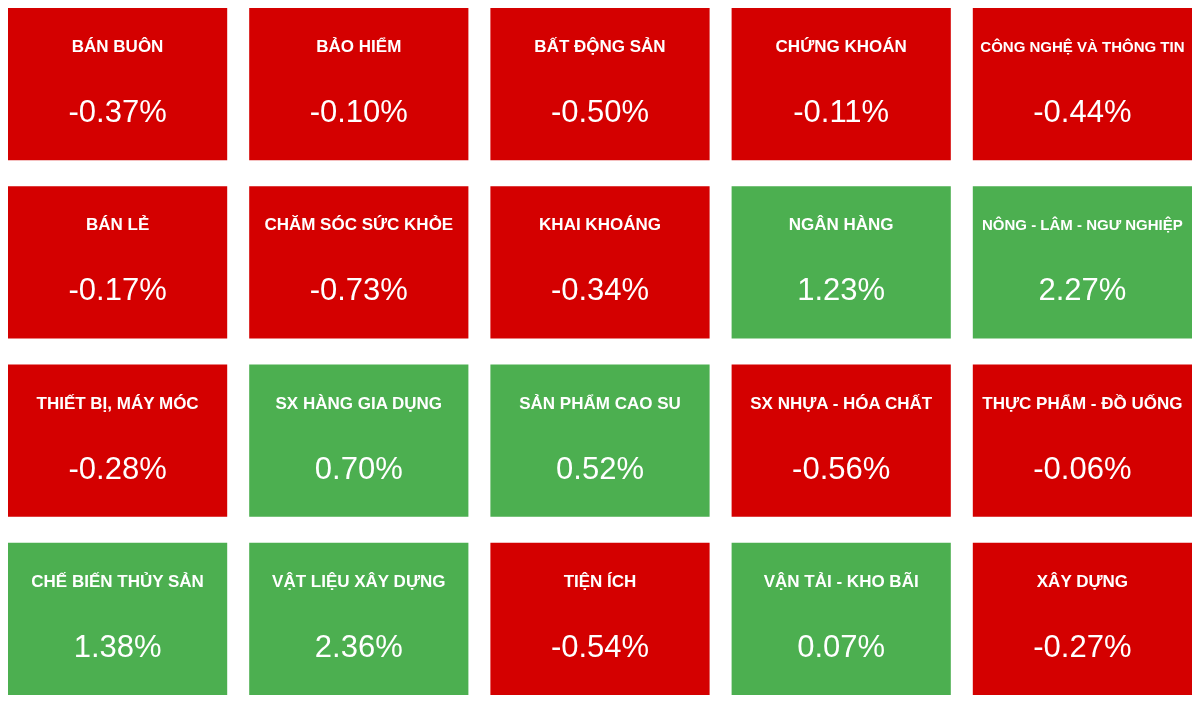 The height and width of the screenshot is (703, 1200). I want to click on data-label: -0.54%, so click(600, 646).